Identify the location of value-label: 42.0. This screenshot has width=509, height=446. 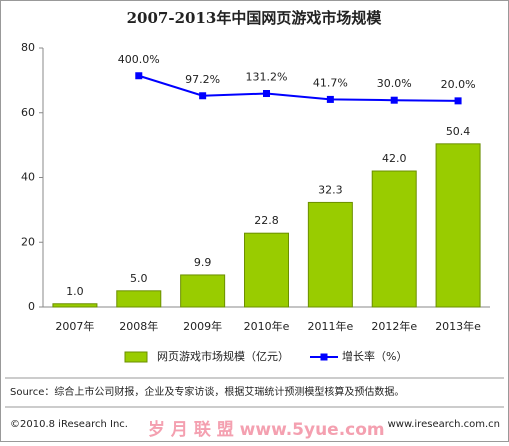
(394, 158).